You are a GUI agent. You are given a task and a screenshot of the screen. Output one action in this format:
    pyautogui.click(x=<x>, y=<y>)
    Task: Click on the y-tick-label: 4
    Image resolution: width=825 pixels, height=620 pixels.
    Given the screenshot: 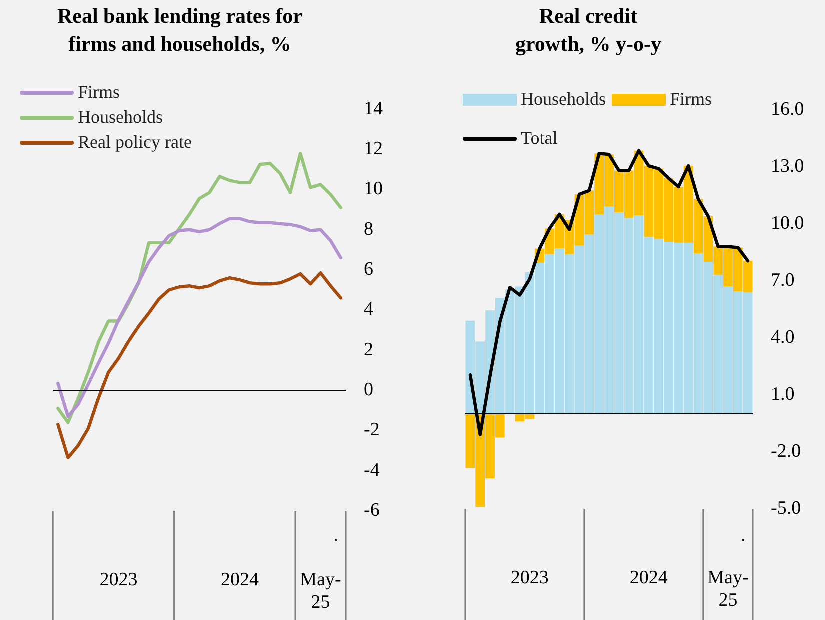 What is the action you would take?
    pyautogui.click(x=369, y=309)
    